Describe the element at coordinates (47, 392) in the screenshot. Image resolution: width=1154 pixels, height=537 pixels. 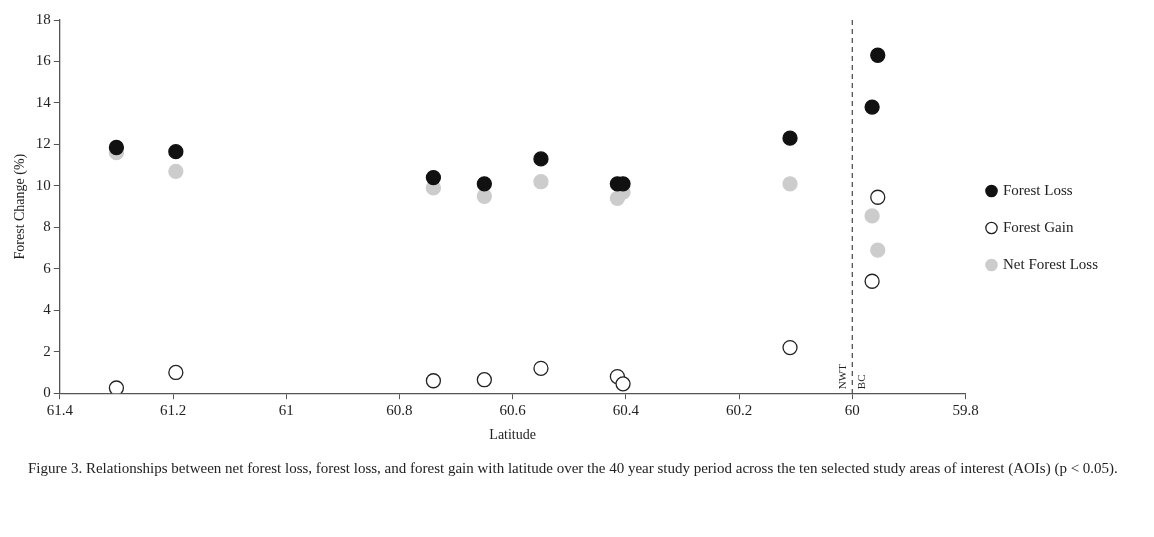
I see `y-tick-label: 0` at that location.